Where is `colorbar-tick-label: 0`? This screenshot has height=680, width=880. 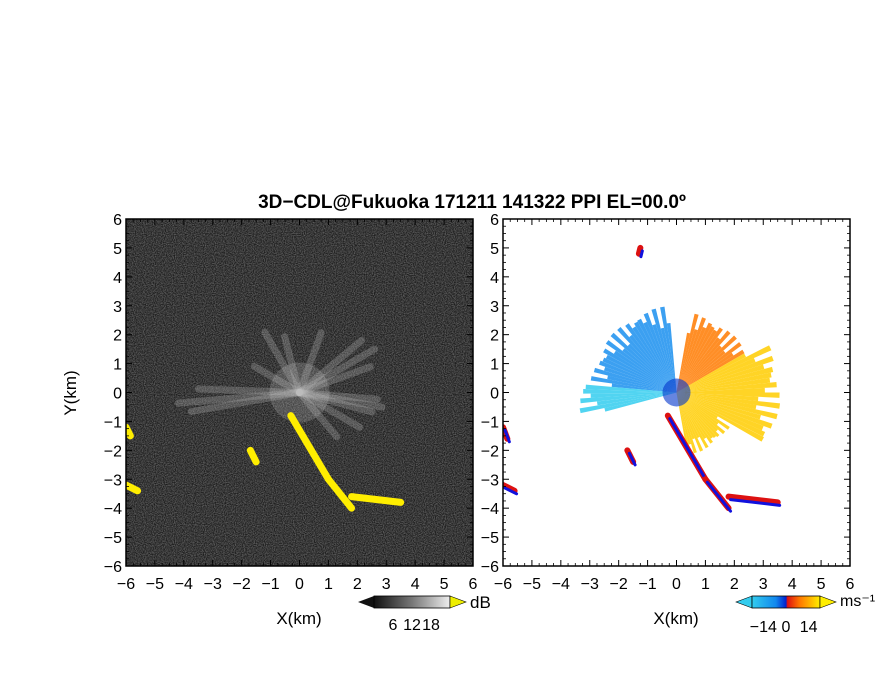 colorbar-tick-label: 0 is located at coordinates (786, 627).